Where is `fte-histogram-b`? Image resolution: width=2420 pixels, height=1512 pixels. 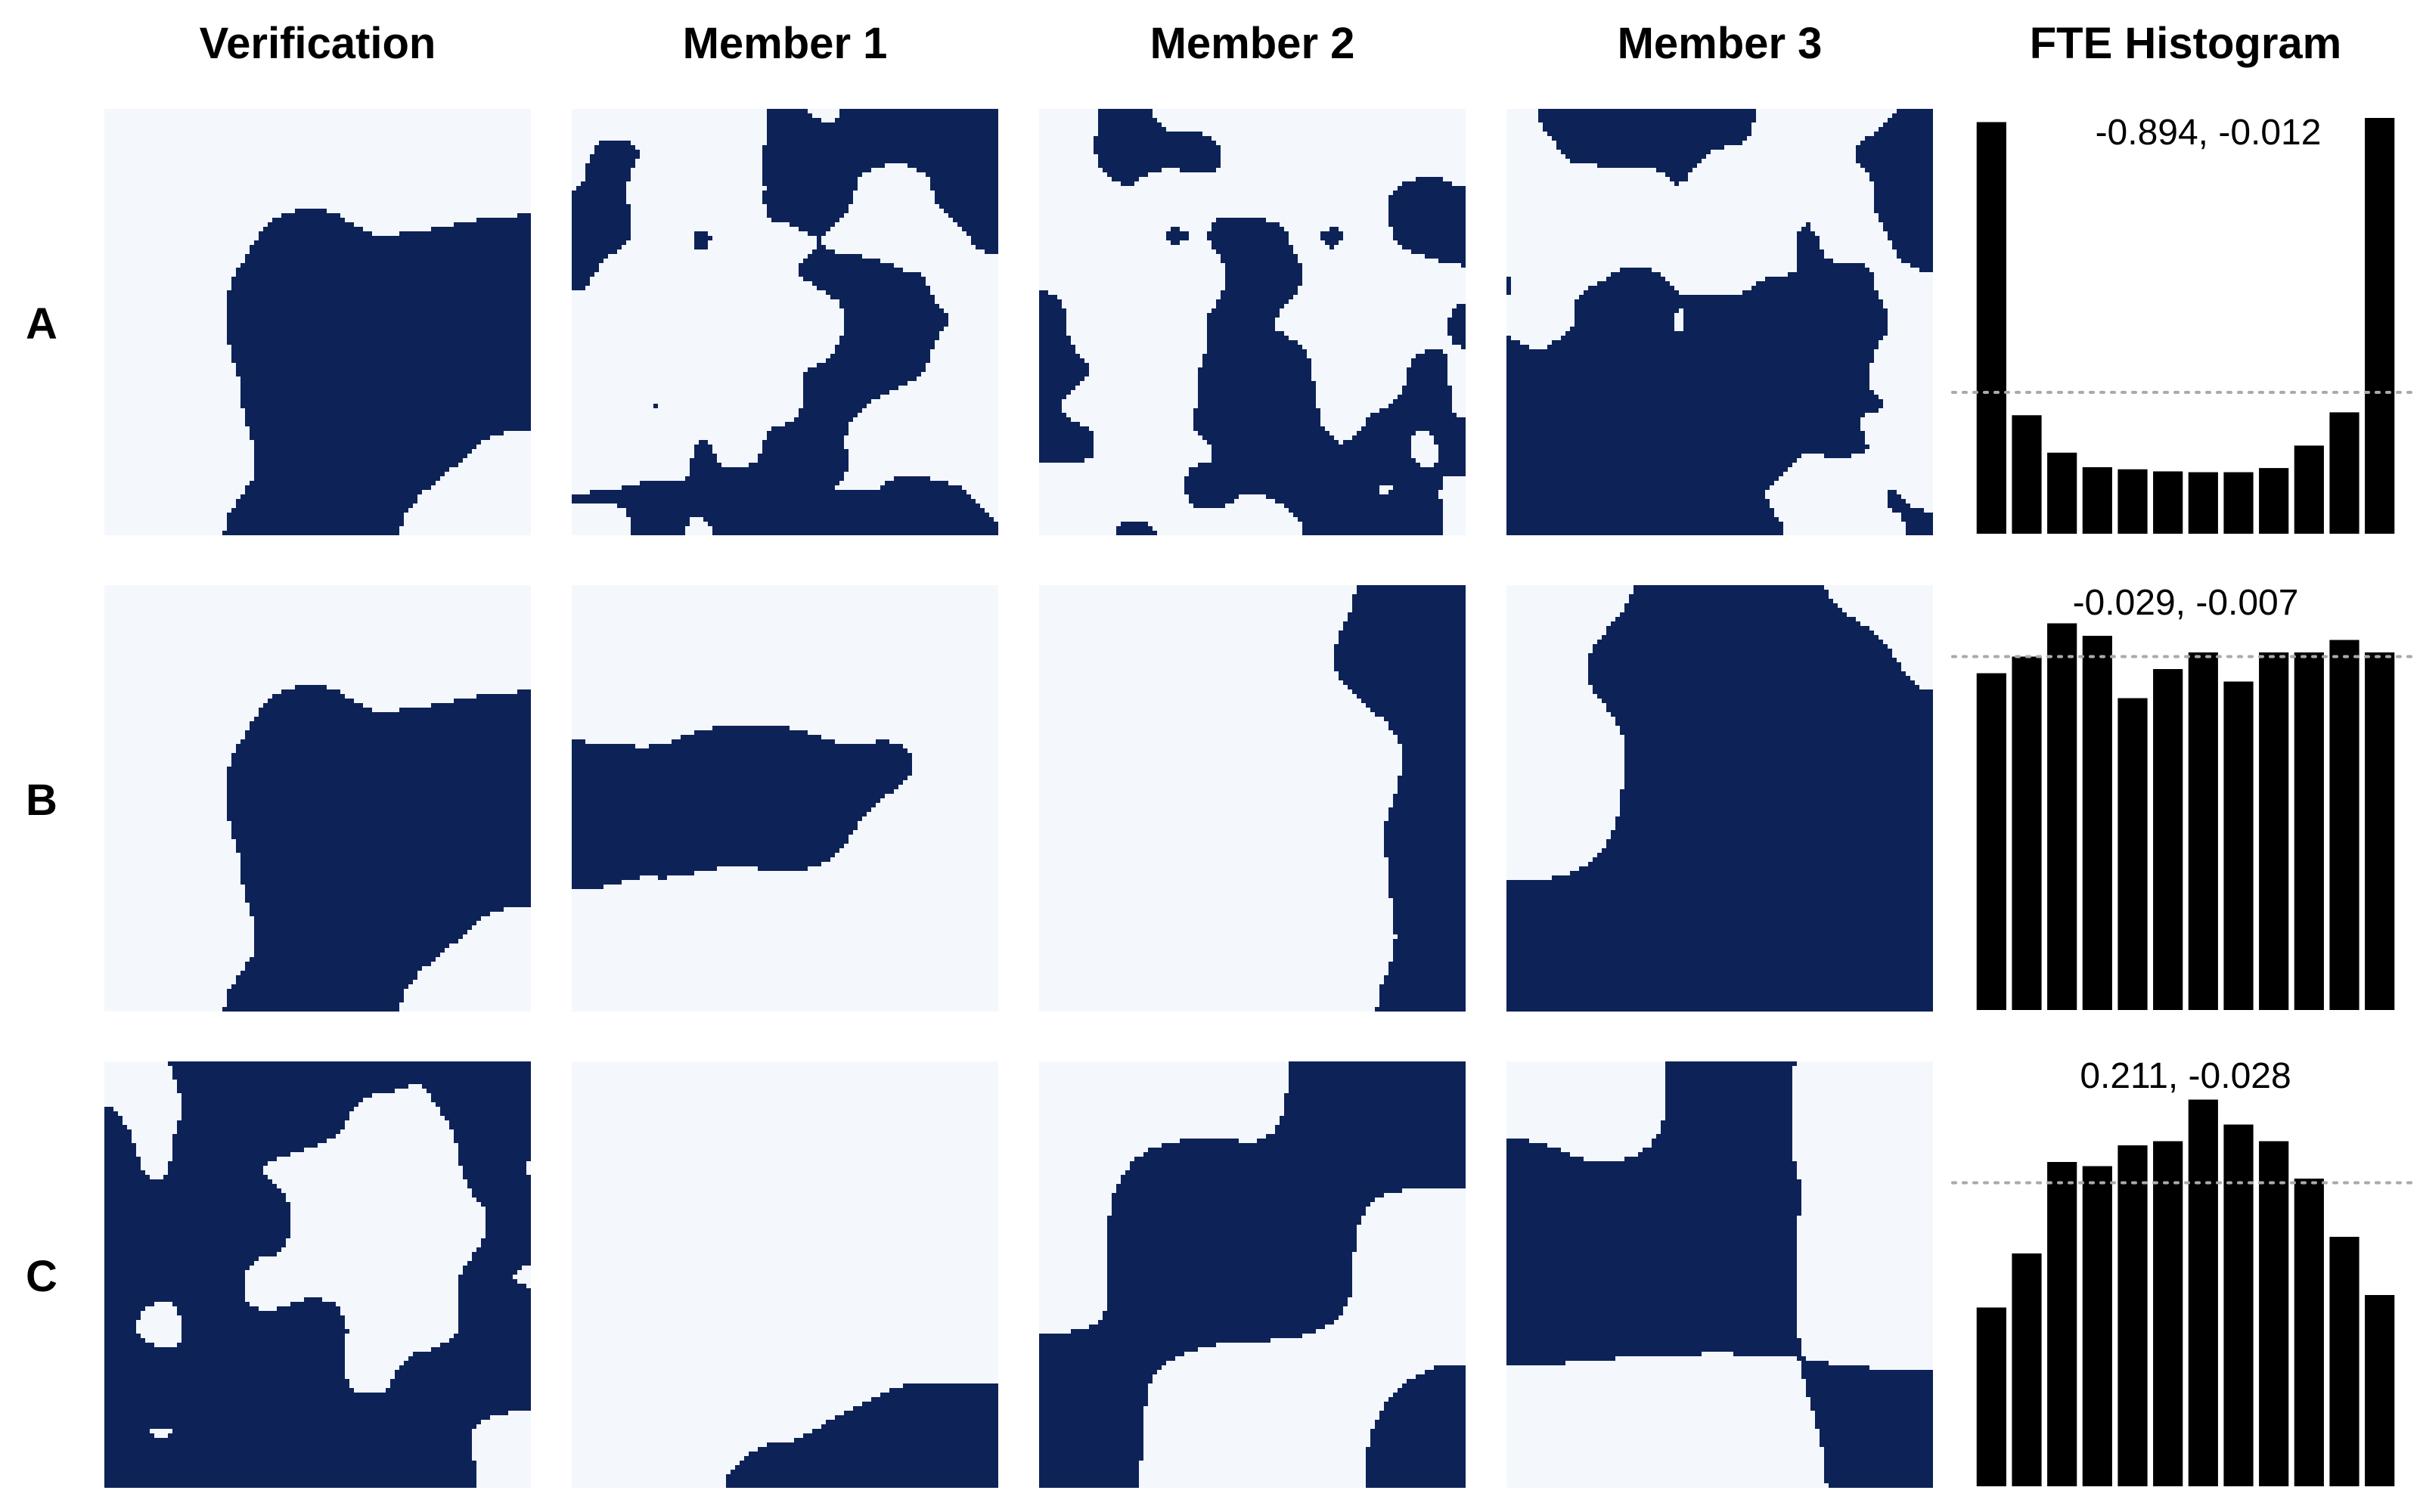 fte-histogram-b is located at coordinates (2185, 817).